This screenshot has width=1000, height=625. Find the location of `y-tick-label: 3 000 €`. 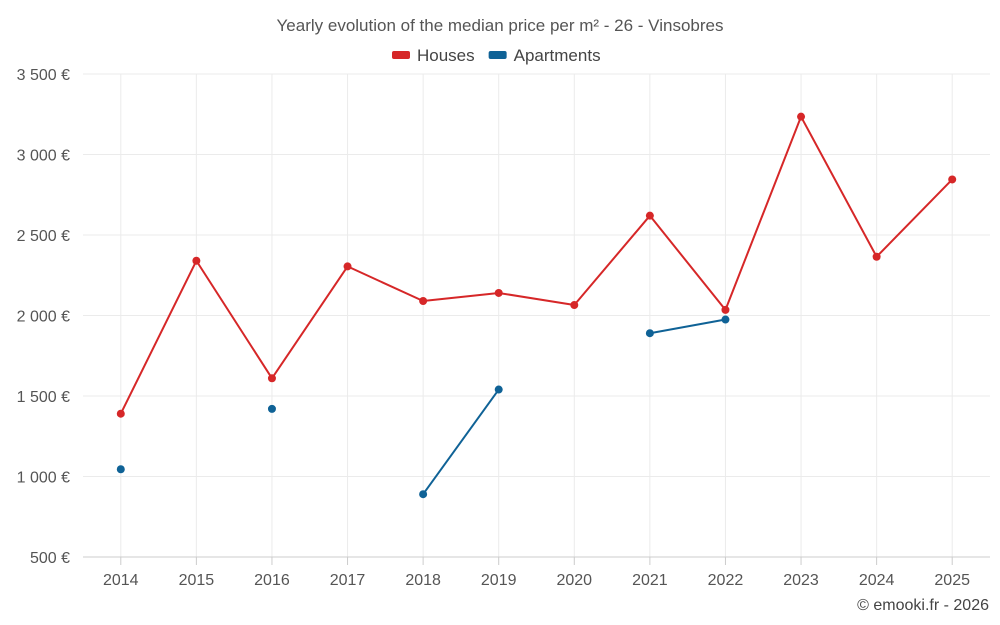

y-tick-label: 3 000 € is located at coordinates (43, 156).